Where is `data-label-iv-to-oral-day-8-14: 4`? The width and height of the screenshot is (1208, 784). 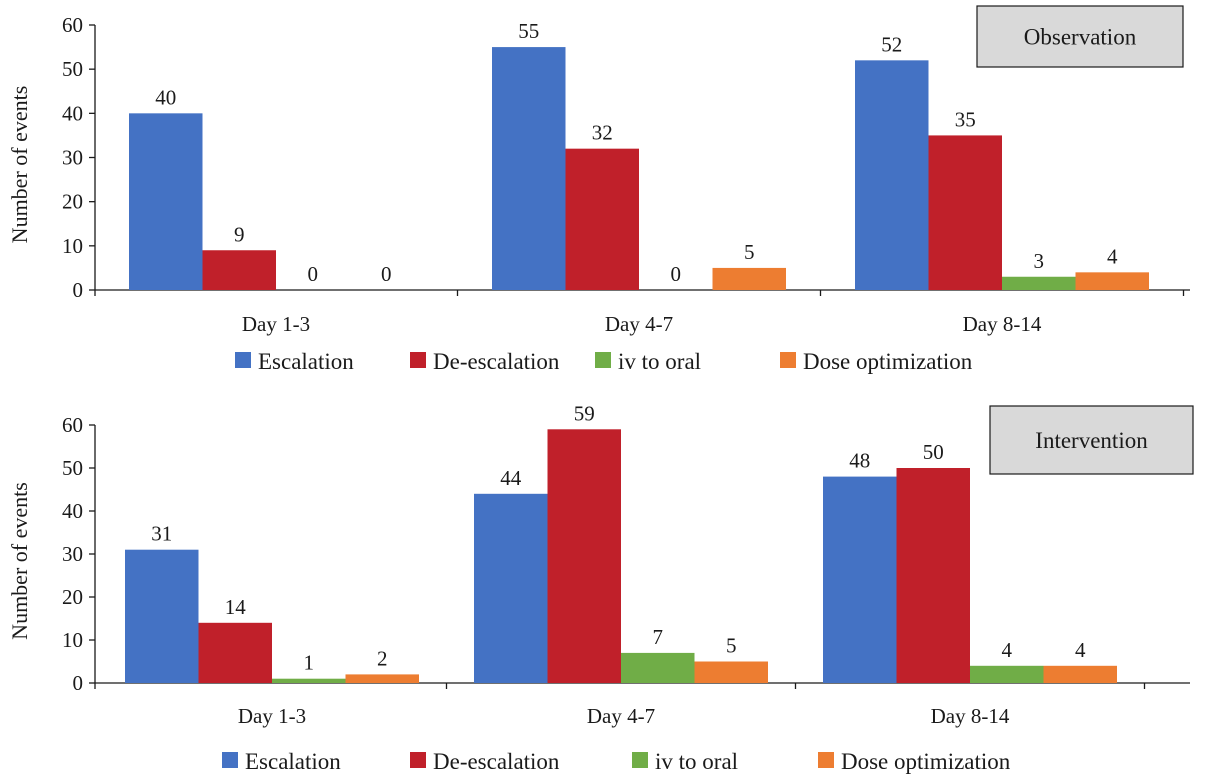
data-label-iv-to-oral-day-8-14: 4 is located at coordinates (1007, 650).